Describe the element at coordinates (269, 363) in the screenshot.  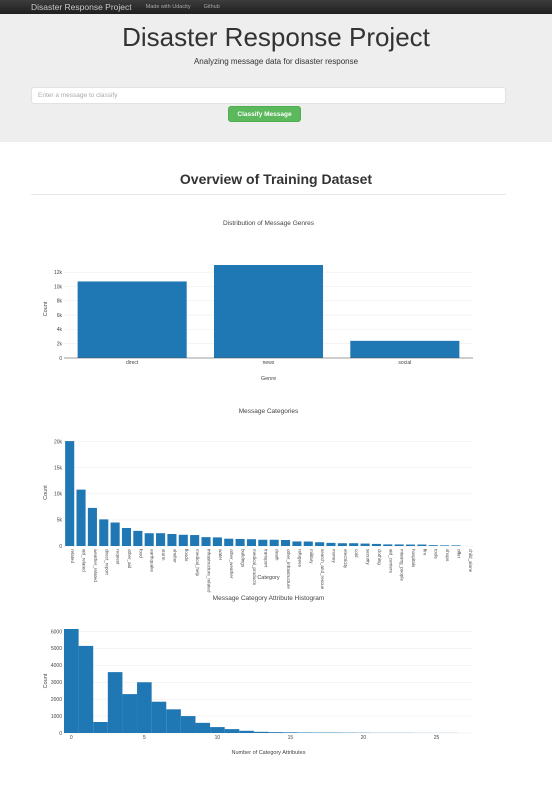
I see `x-tick-label: news` at that location.